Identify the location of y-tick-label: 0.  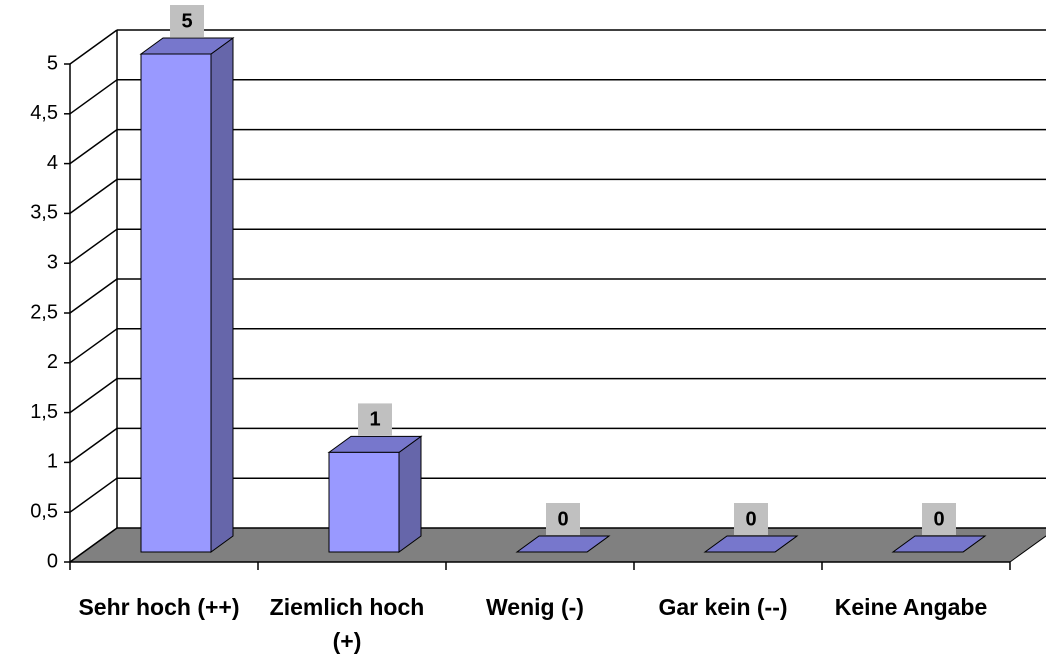
(52, 561).